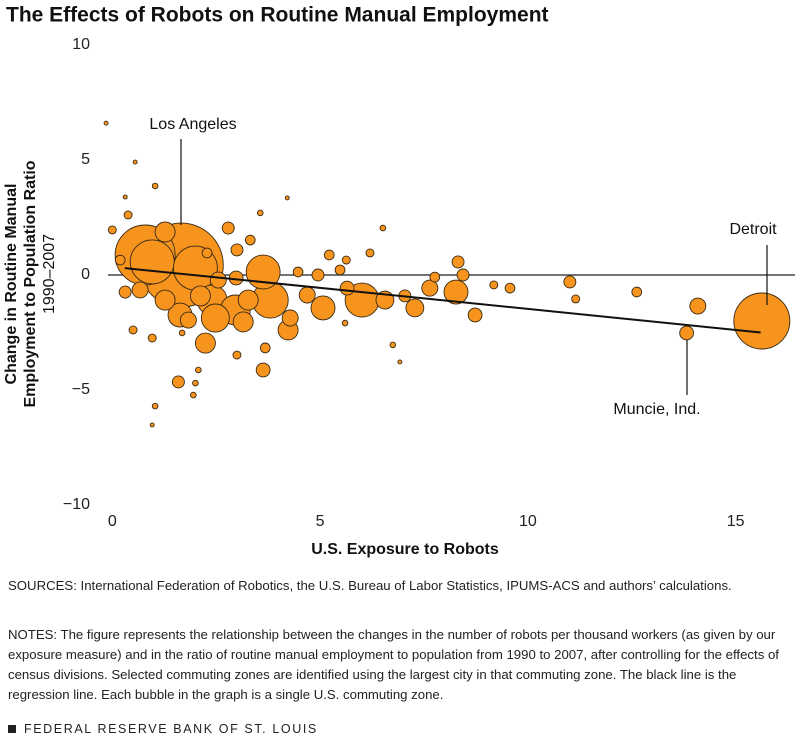 The width and height of the screenshot is (800, 744). Describe the element at coordinates (112, 521) in the screenshot. I see `x-tick-label: 0` at that location.